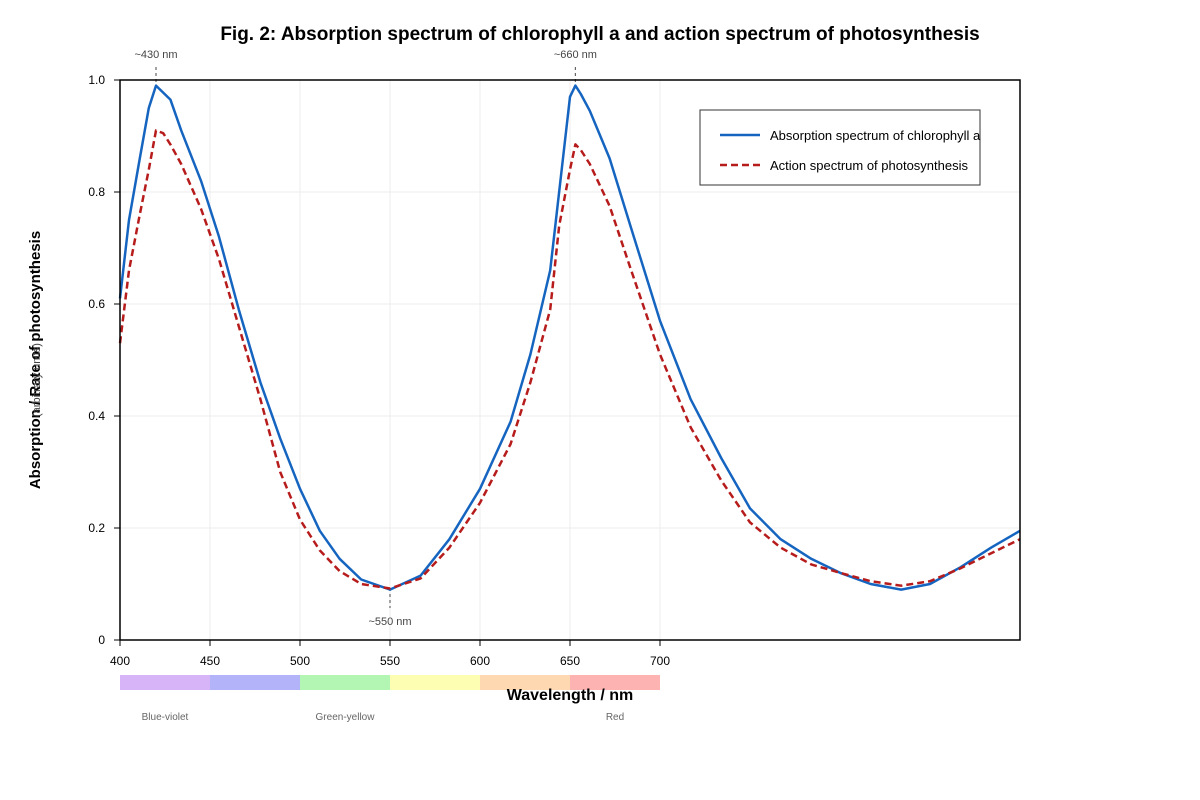 The height and width of the screenshot is (800, 1200). What do you see at coordinates (37, 380) in the screenshot?
I see `y-axis-units: (arbitrary units)` at bounding box center [37, 380].